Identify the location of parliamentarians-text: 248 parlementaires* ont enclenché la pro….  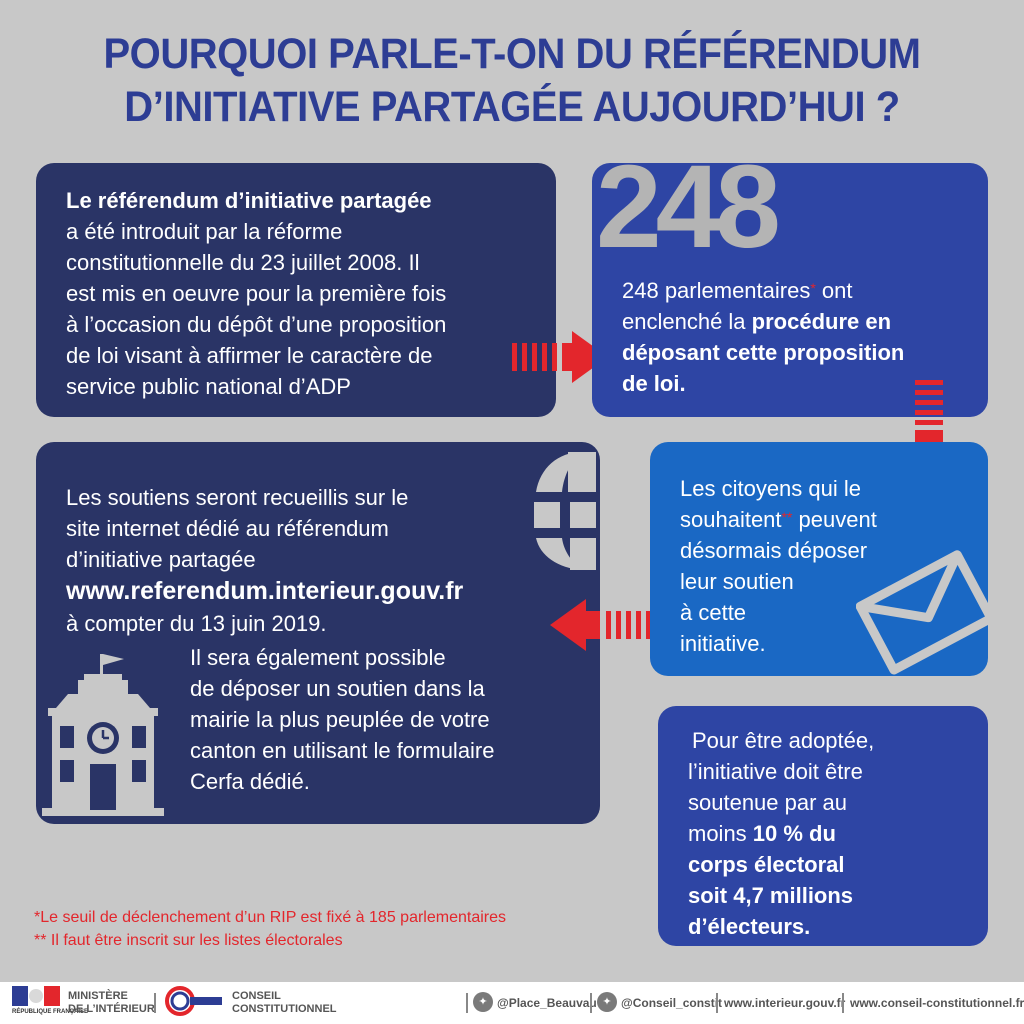
(763, 337).